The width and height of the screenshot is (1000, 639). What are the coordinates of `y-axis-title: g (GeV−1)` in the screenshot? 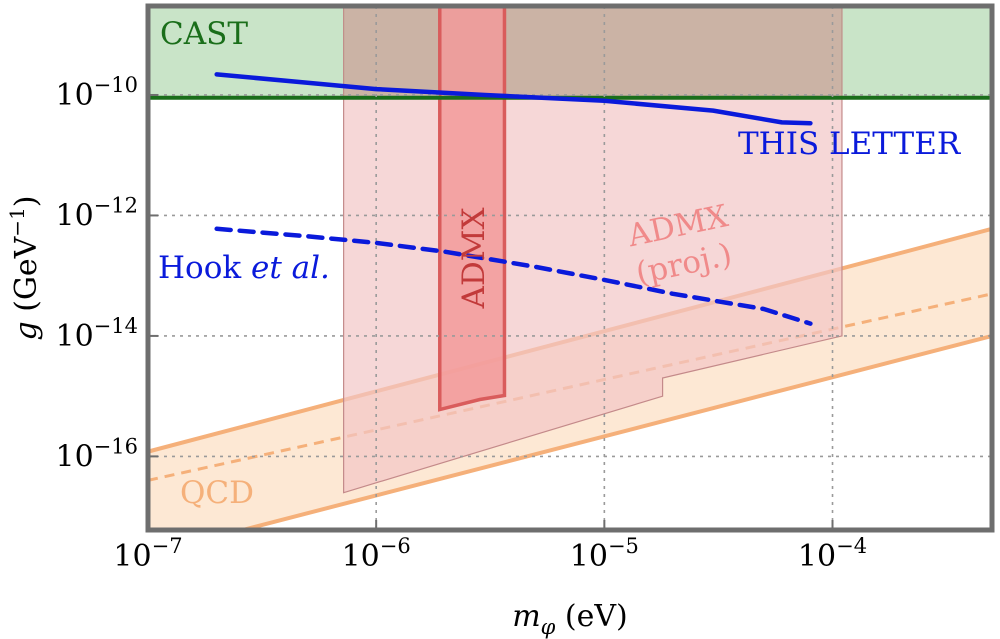 It's located at (24, 267).